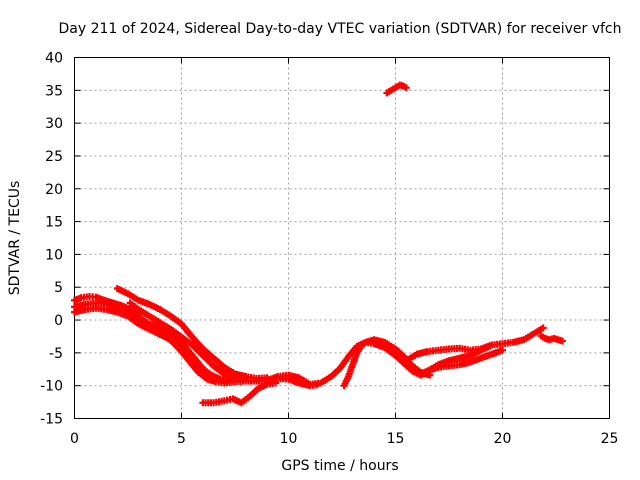 The height and width of the screenshot is (480, 640). I want to click on y-tick-label: -5, so click(56, 354).